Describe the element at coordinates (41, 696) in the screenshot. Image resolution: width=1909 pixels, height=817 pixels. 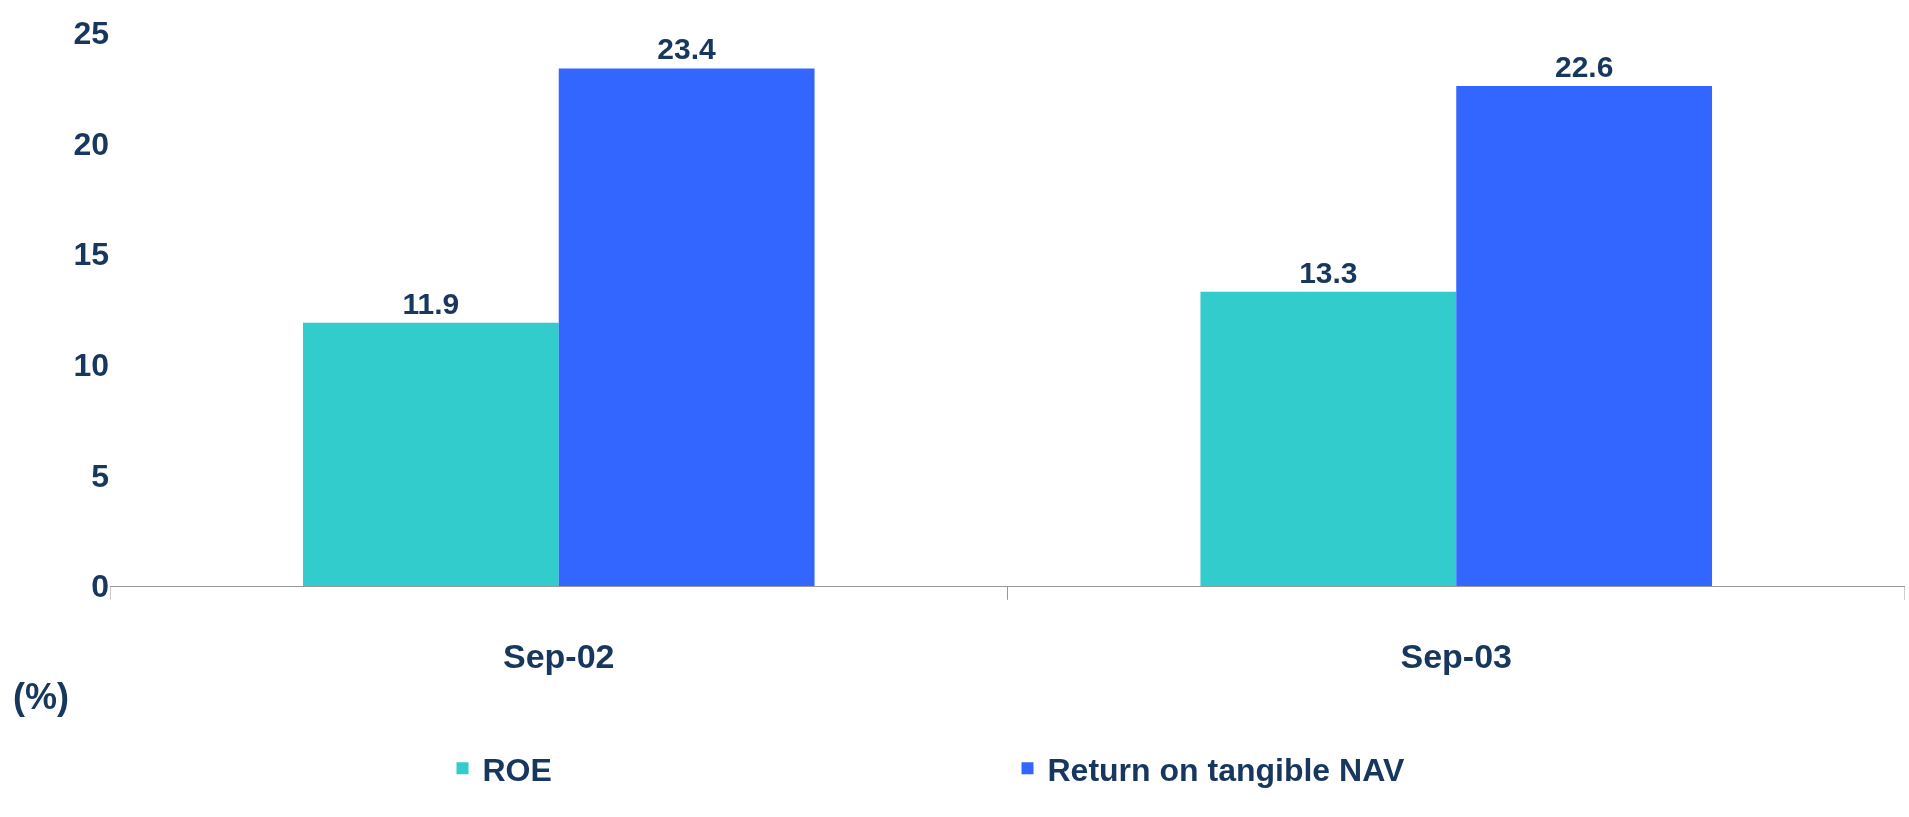
I see `y-axis-title: (%)` at that location.